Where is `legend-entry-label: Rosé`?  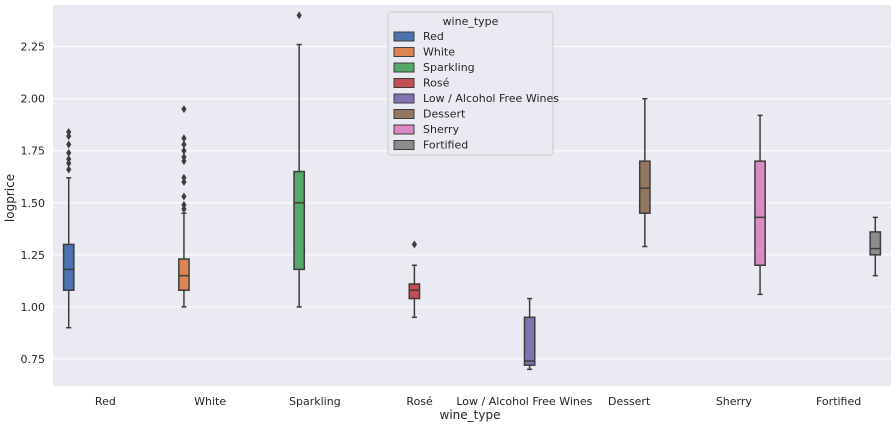 legend-entry-label: Rosé is located at coordinates (436, 83).